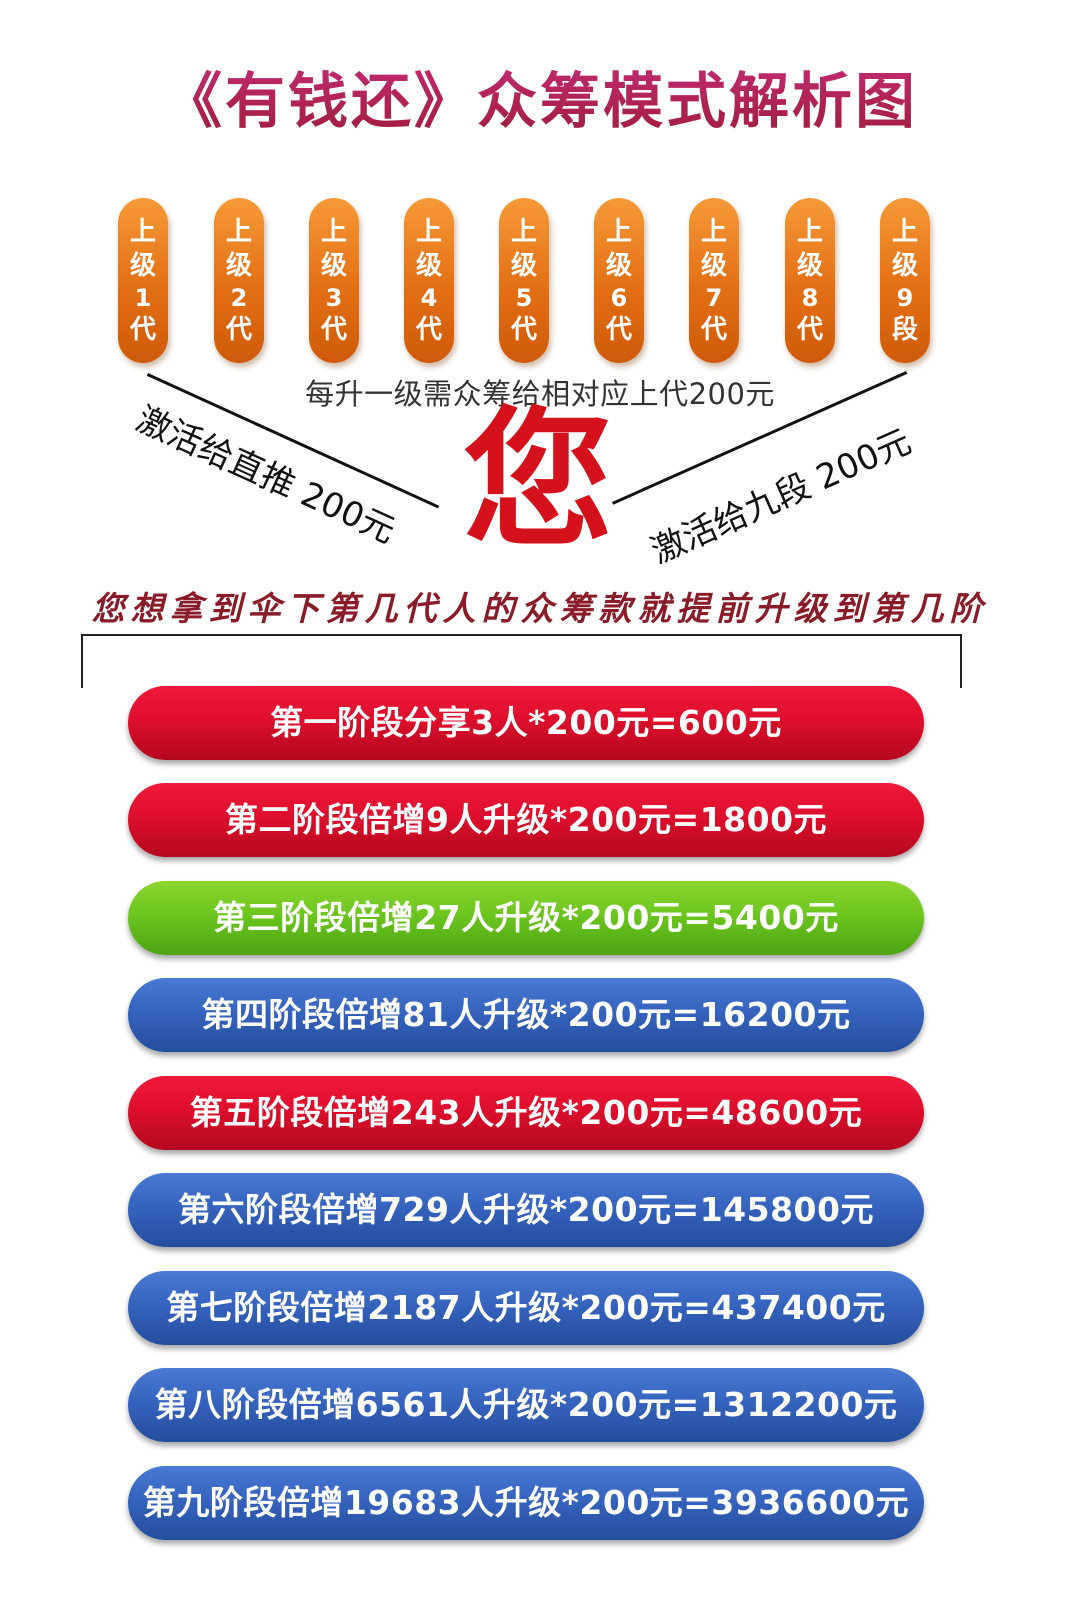  I want to click on generation-number: 3, so click(334, 297).